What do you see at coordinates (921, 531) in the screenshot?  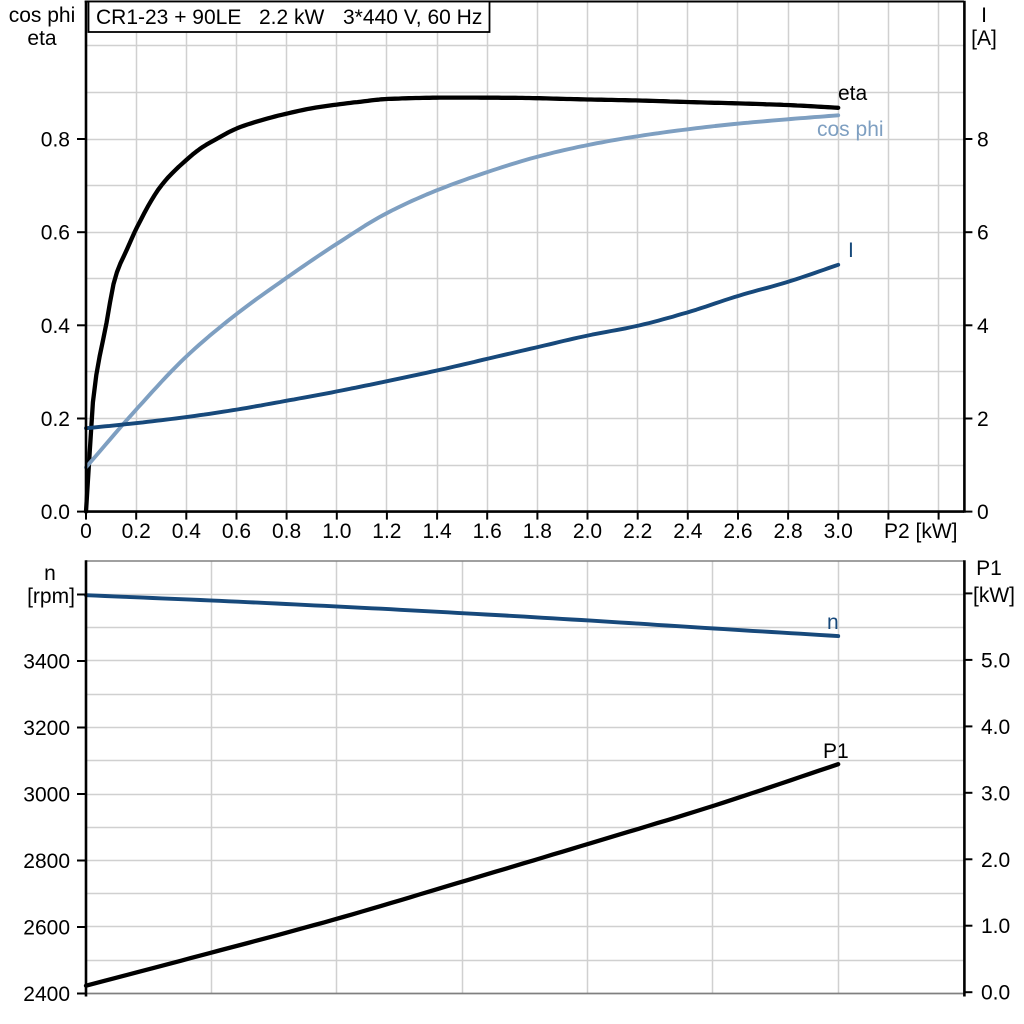 I see `svg-text: P2 [kW]` at bounding box center [921, 531].